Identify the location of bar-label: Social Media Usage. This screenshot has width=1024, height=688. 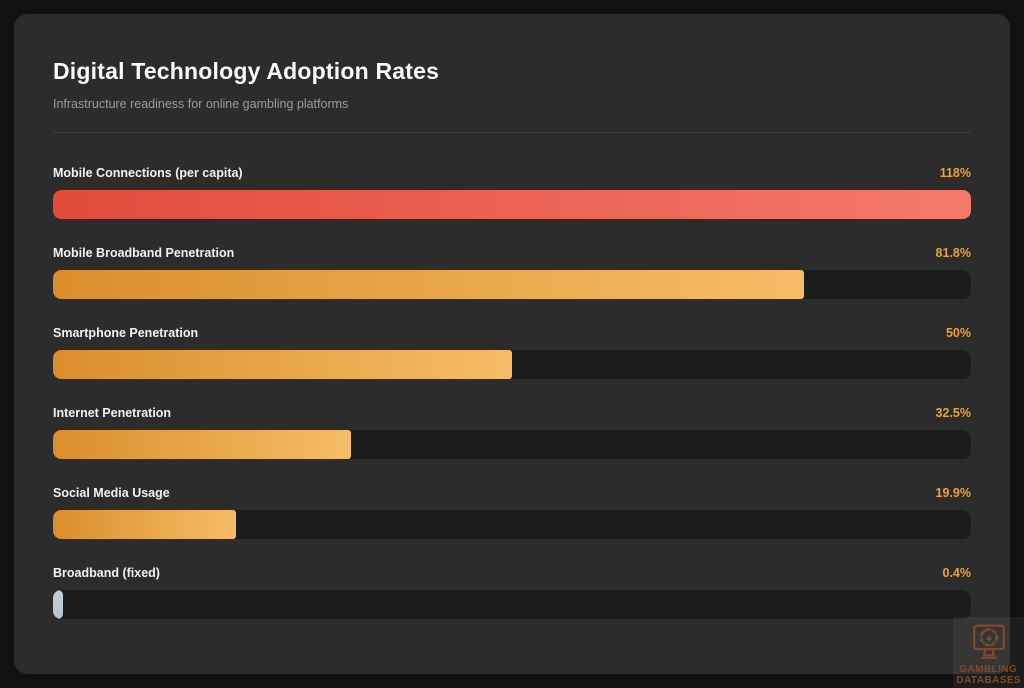
(111, 493).